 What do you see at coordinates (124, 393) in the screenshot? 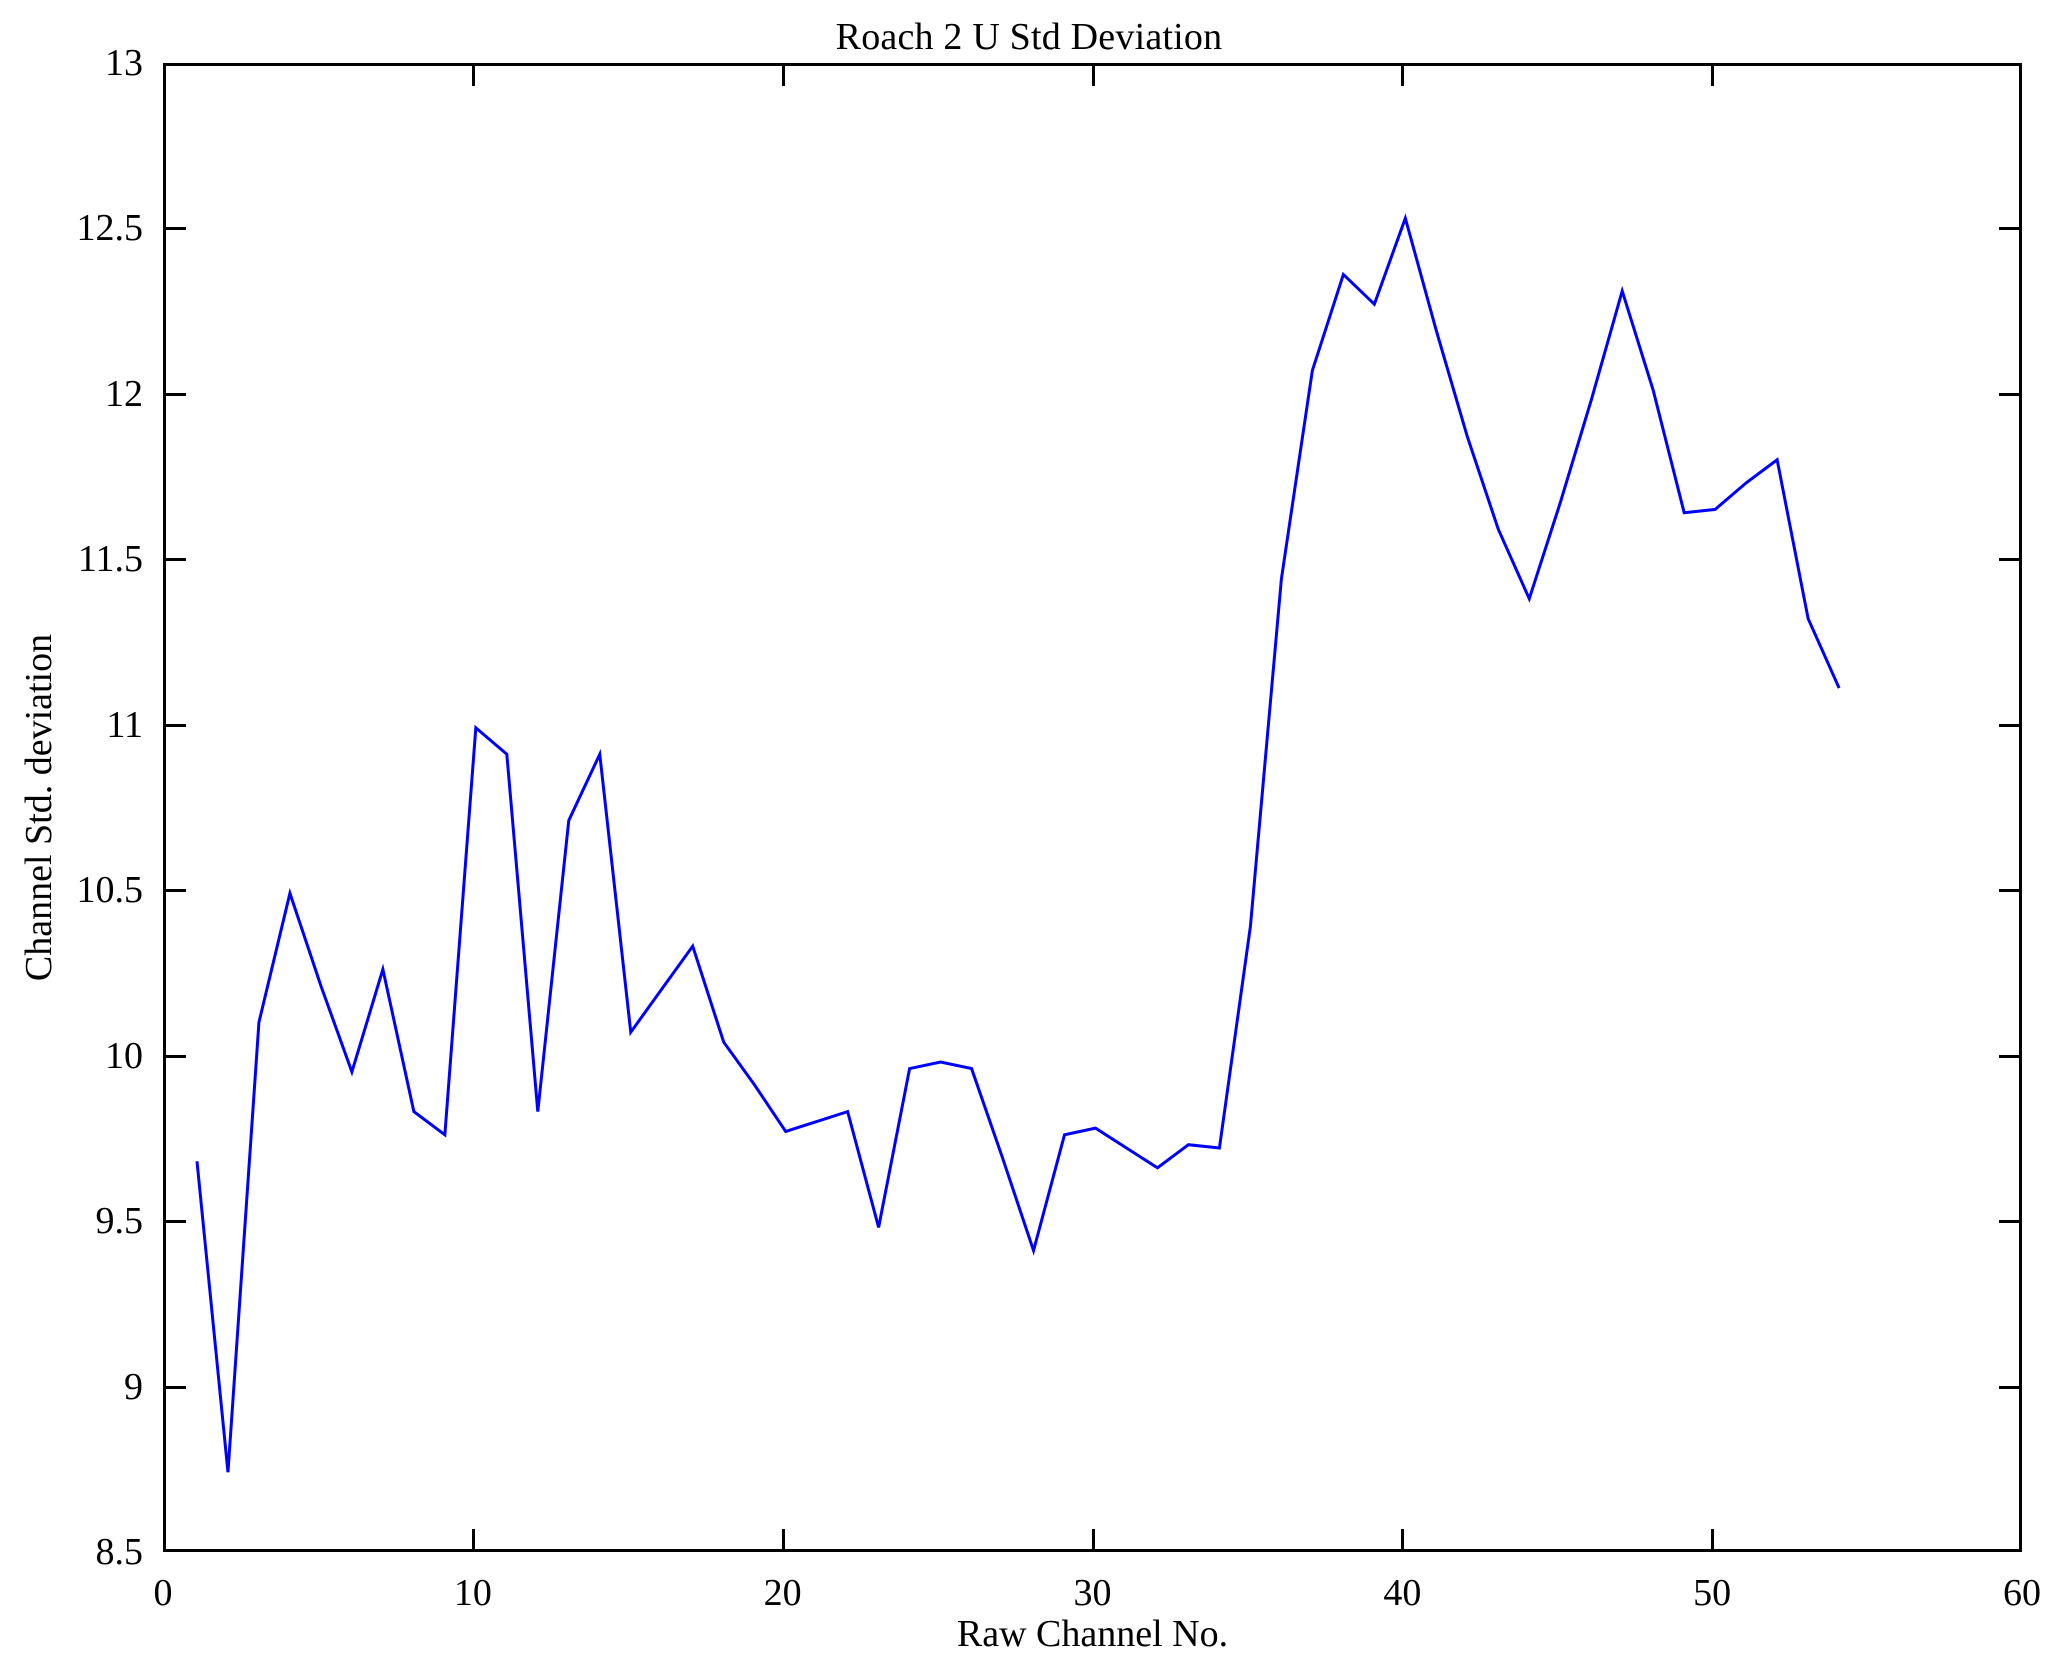
I see `y-tick-label: 12` at bounding box center [124, 393].